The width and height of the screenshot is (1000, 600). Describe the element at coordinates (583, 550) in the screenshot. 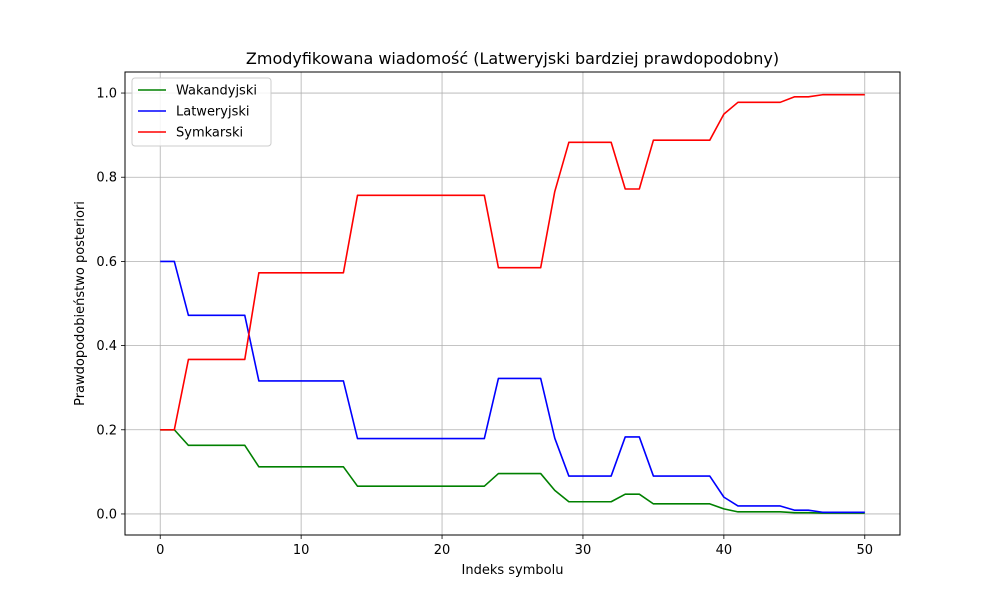

I see `x-tick-label: 30` at that location.